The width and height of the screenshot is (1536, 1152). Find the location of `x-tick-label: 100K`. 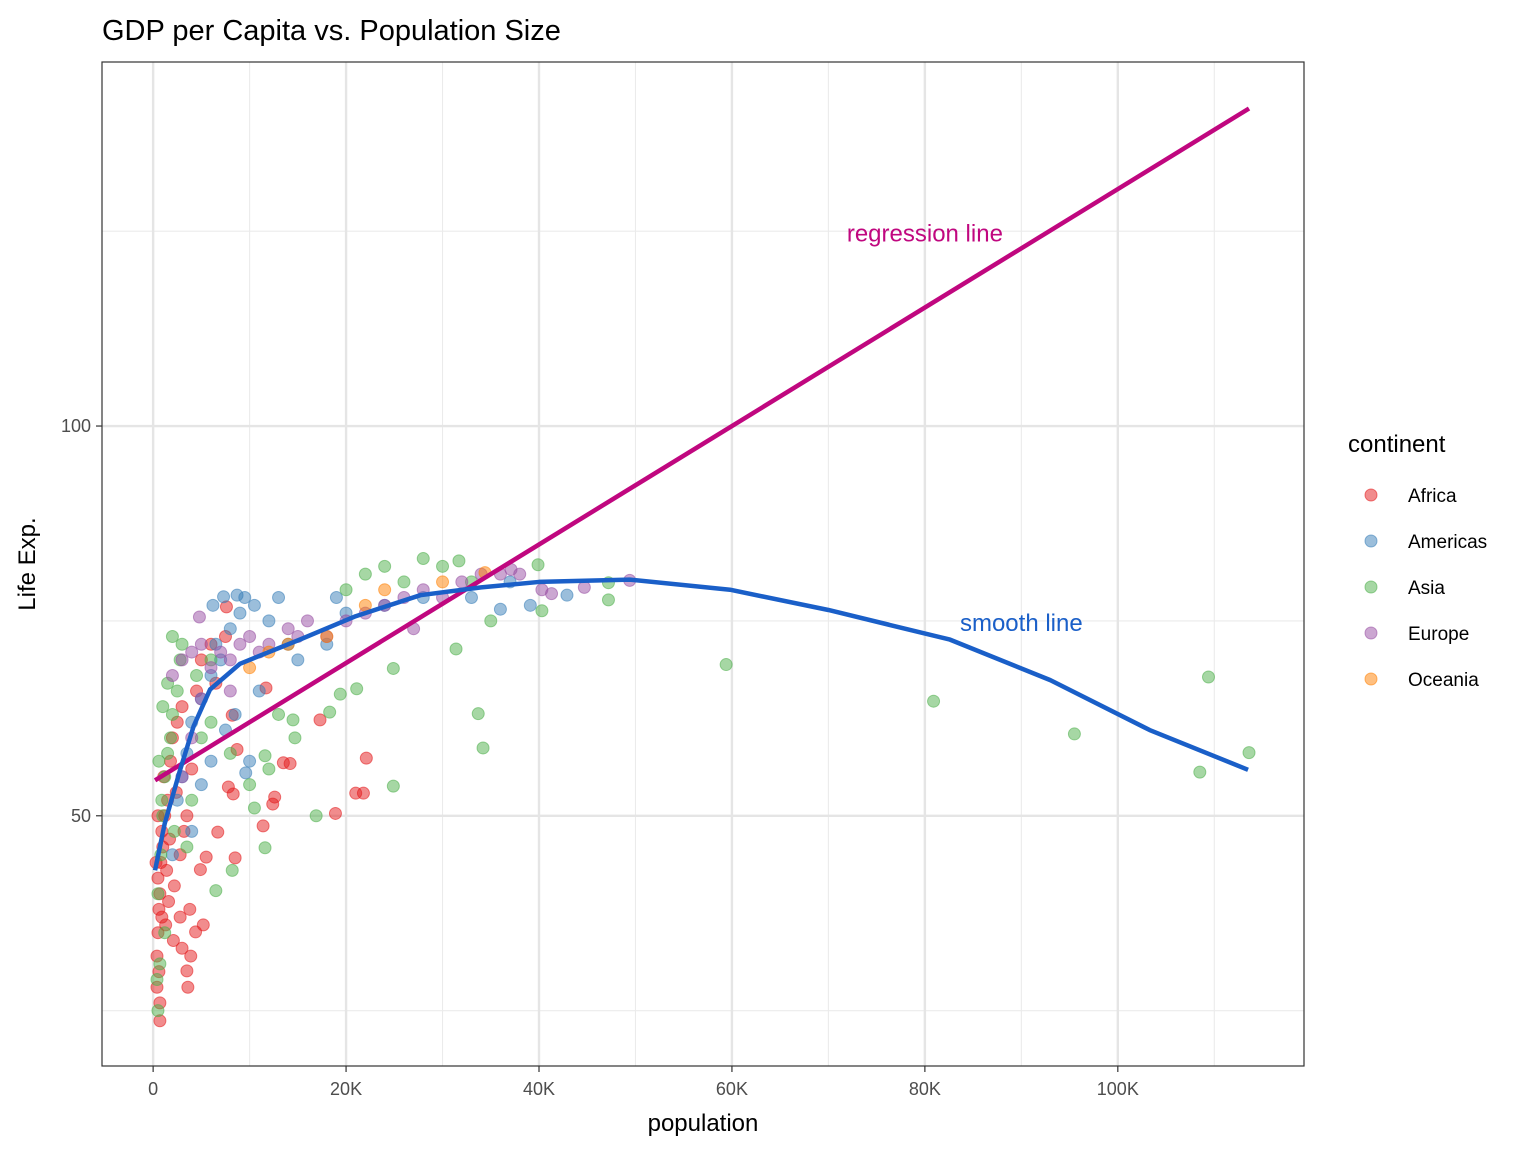

x-tick-label: 100K is located at coordinates (1118, 1089).